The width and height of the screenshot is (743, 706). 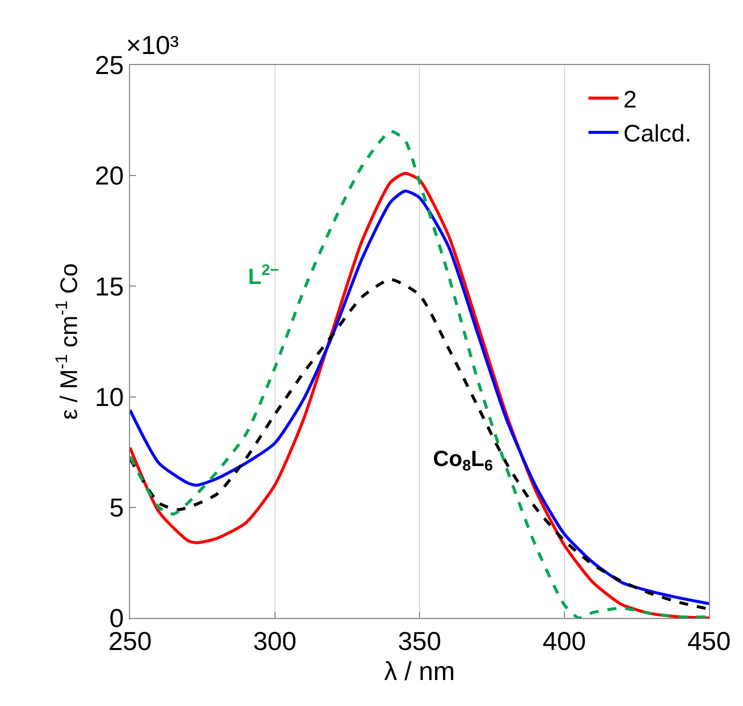 I want to click on y-tick-label: 10, so click(x=109, y=397).